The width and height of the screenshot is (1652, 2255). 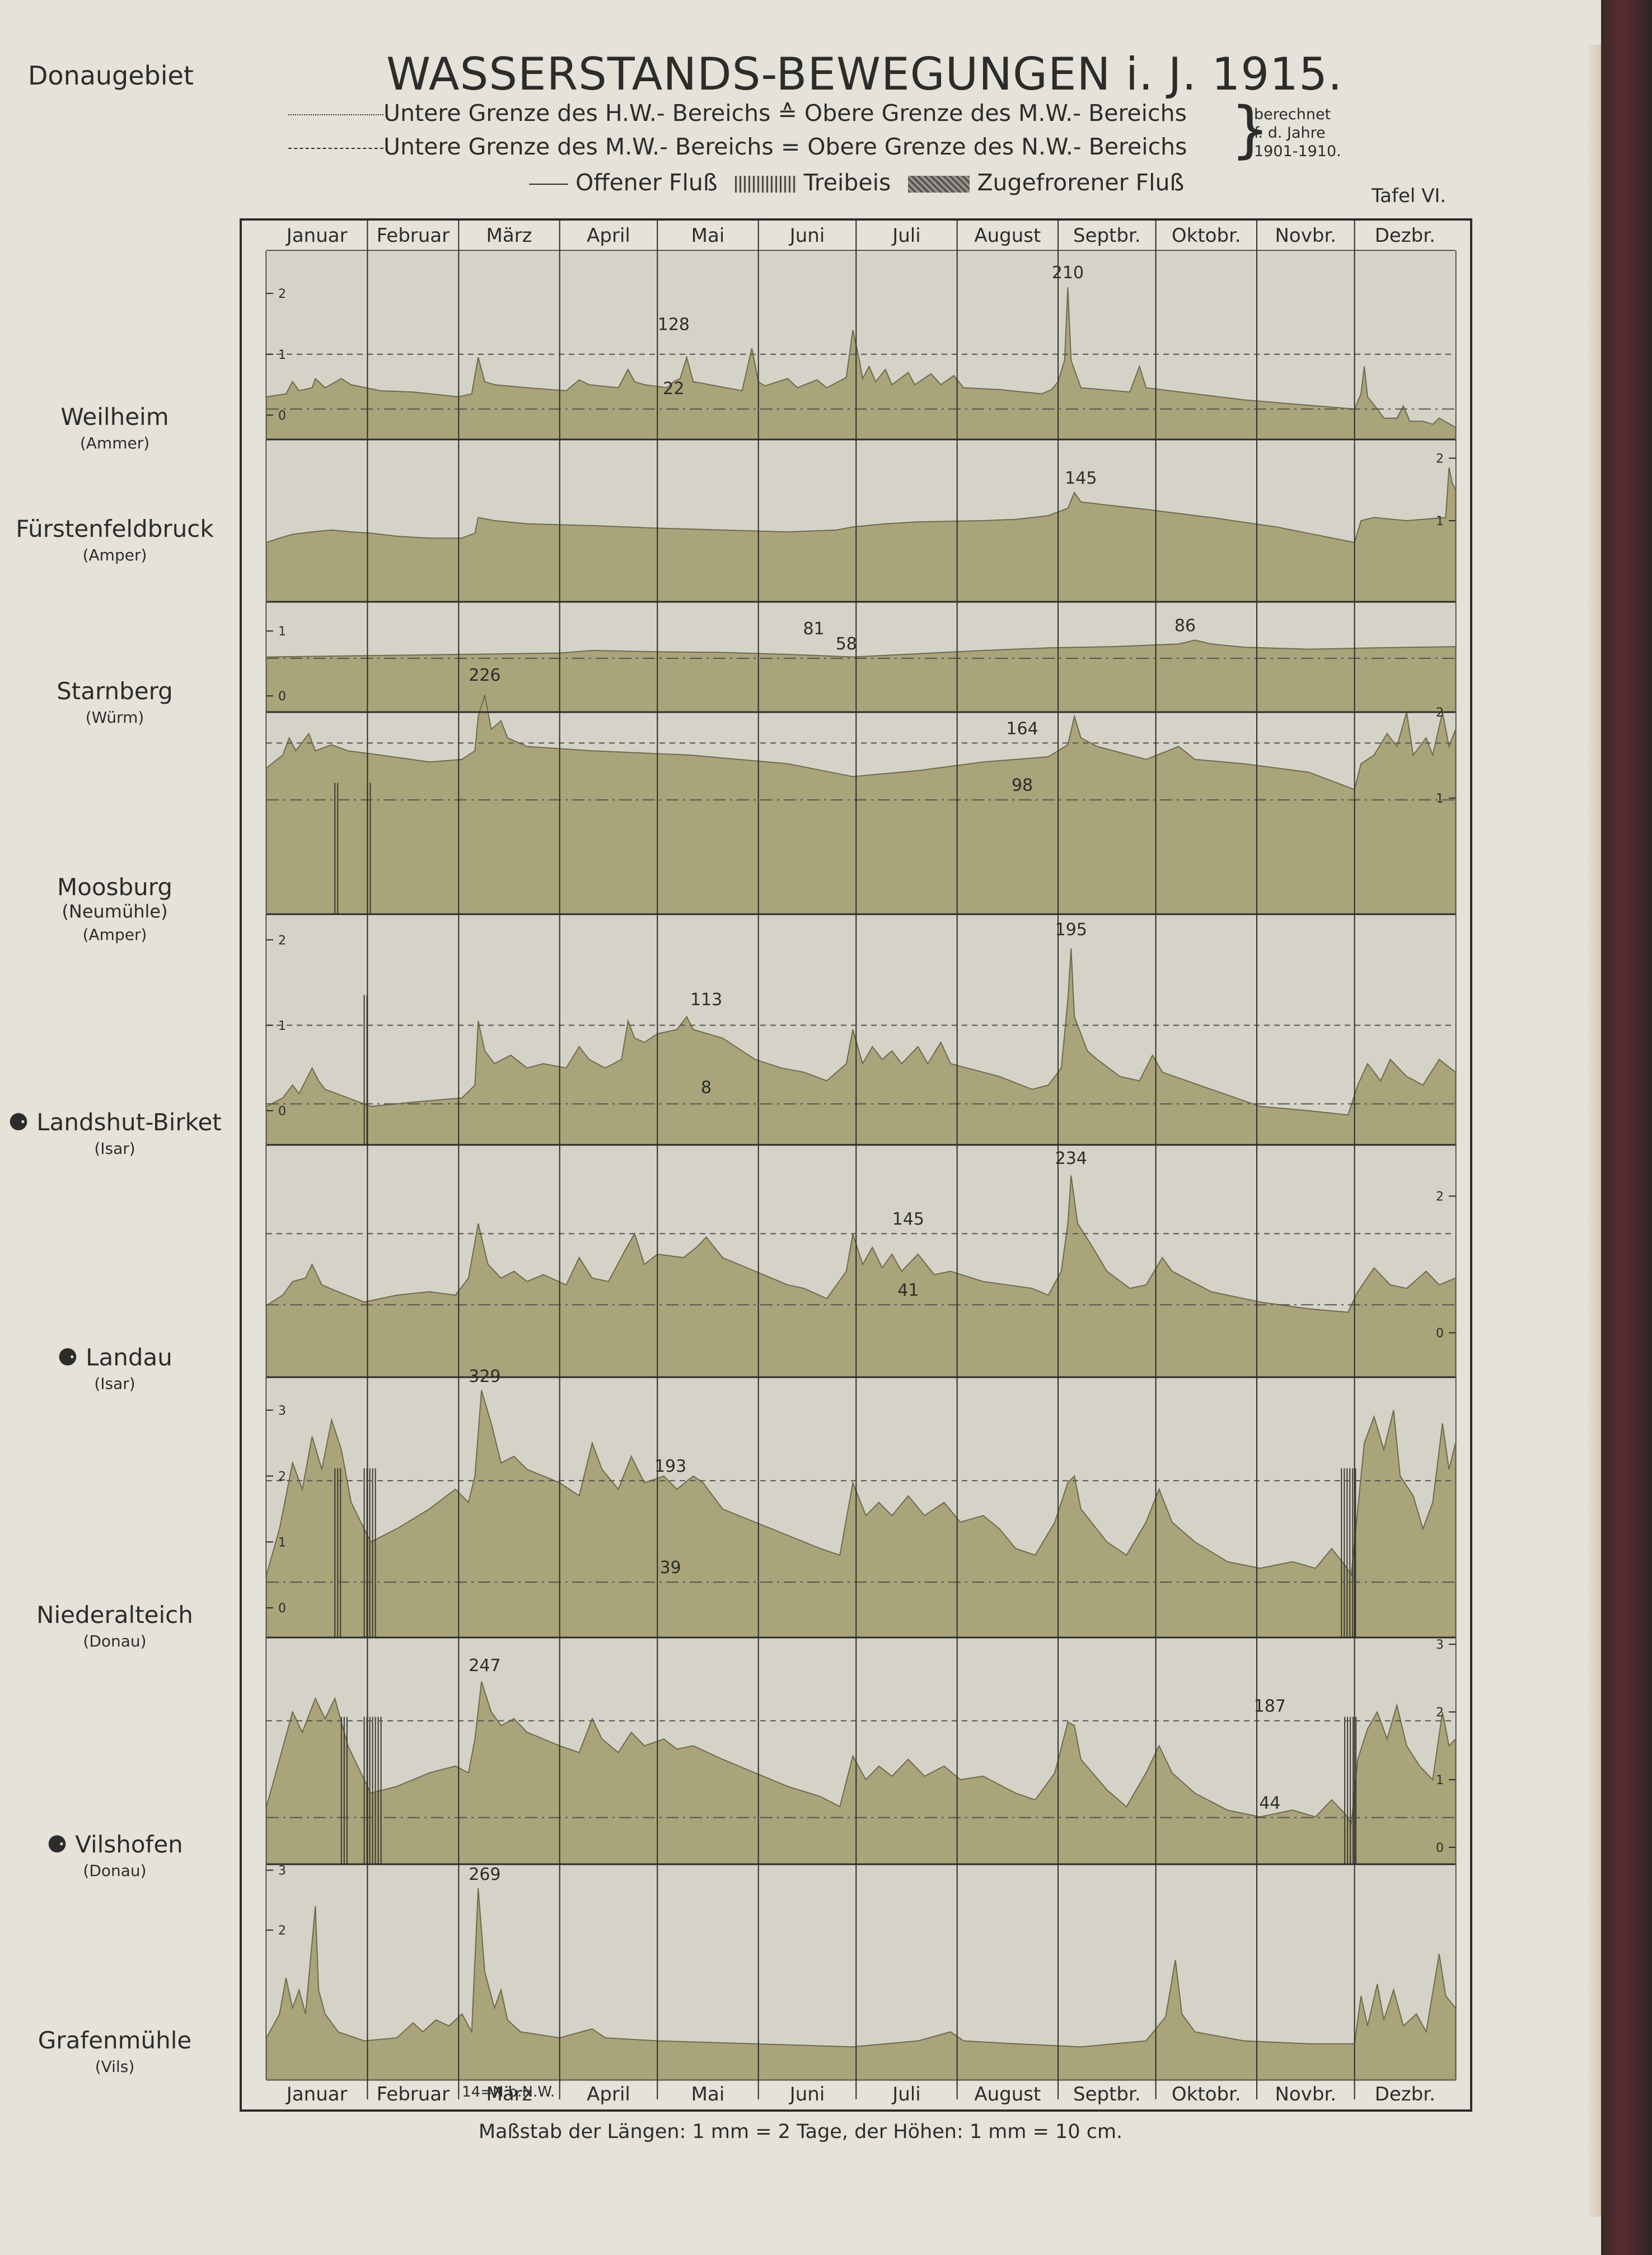 I want to click on month-label-bottom: Novbr., so click(x=1306, y=2094).